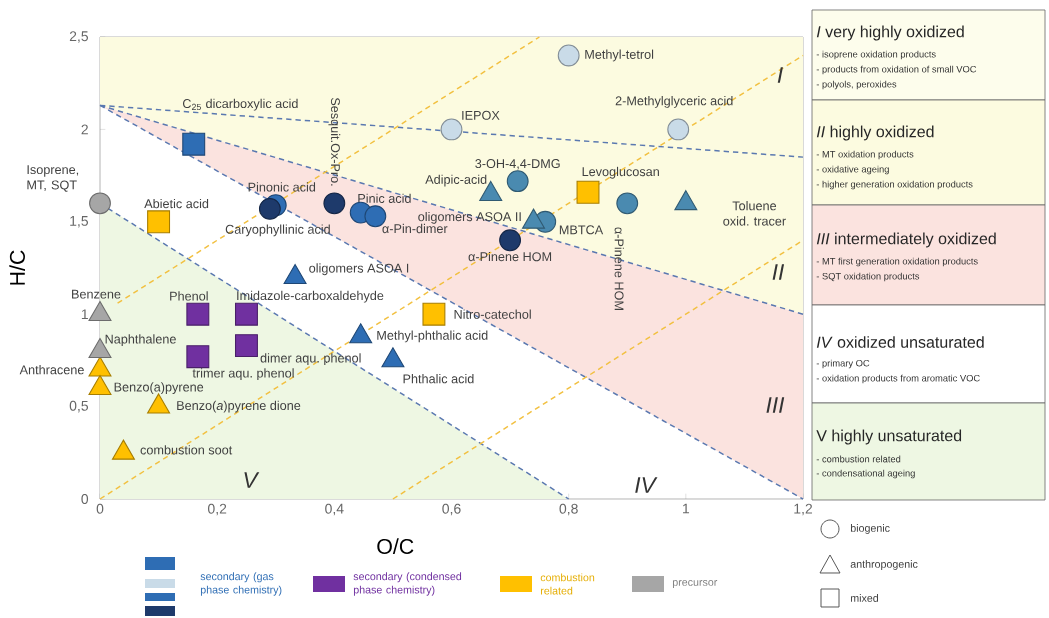  What do you see at coordinates (754, 213) in the screenshot?
I see `annotation: Toluene oxid. tracer` at bounding box center [754, 213].